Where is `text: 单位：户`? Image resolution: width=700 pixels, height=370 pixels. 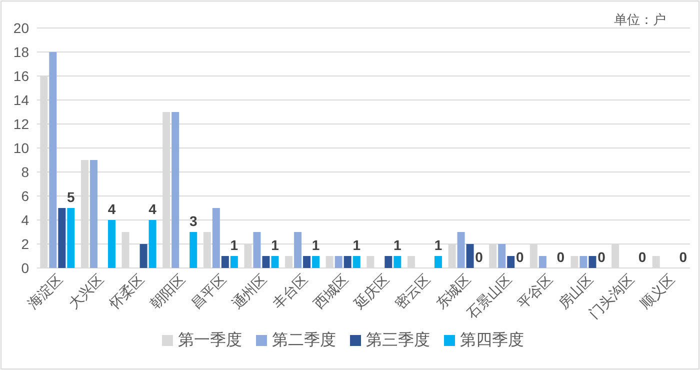
text: 单位：户 is located at coordinates (640, 19).